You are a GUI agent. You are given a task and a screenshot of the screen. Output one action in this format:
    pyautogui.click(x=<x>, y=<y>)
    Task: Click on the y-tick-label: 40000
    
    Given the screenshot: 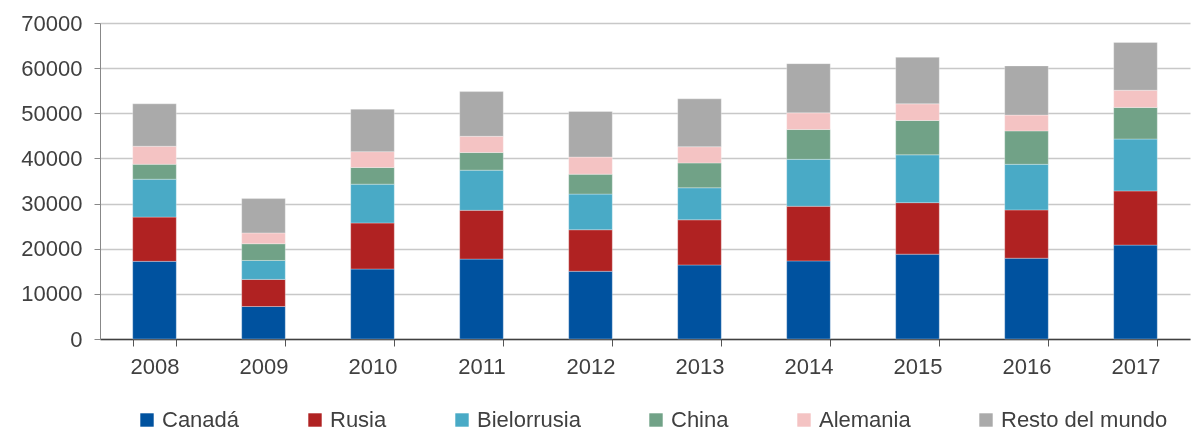 What is the action you would take?
    pyautogui.click(x=52, y=158)
    